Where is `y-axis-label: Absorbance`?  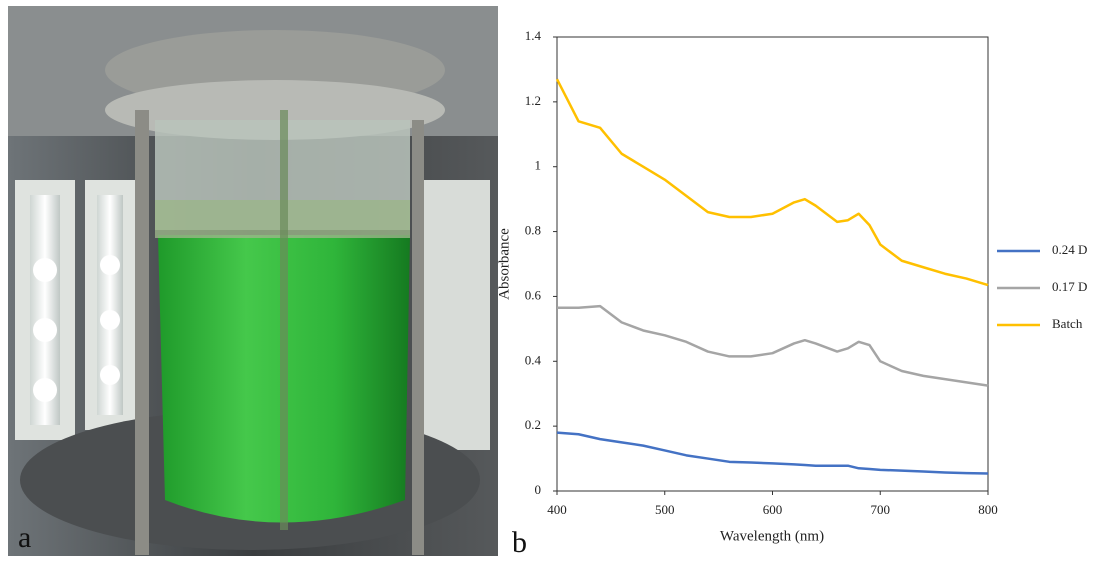
y-axis-label: Absorbance is located at coordinates (504, 264).